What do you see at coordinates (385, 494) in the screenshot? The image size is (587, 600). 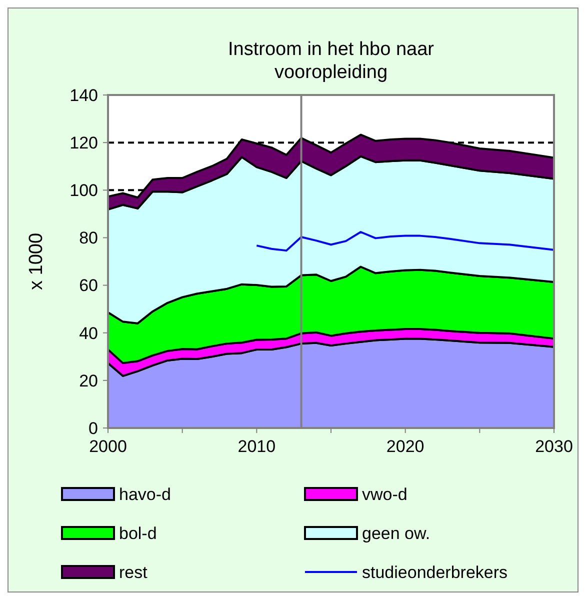 I see `legend-label: vwo-d` at bounding box center [385, 494].